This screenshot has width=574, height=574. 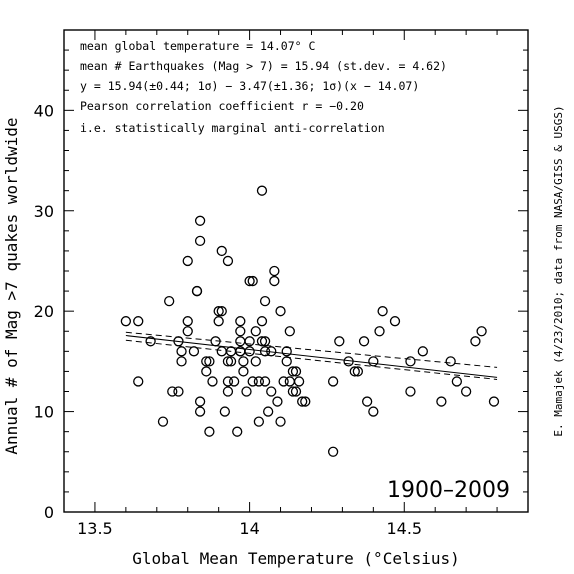 What do you see at coordinates (95, 528) in the screenshot?
I see `x-tick-label: 13.5` at bounding box center [95, 528].